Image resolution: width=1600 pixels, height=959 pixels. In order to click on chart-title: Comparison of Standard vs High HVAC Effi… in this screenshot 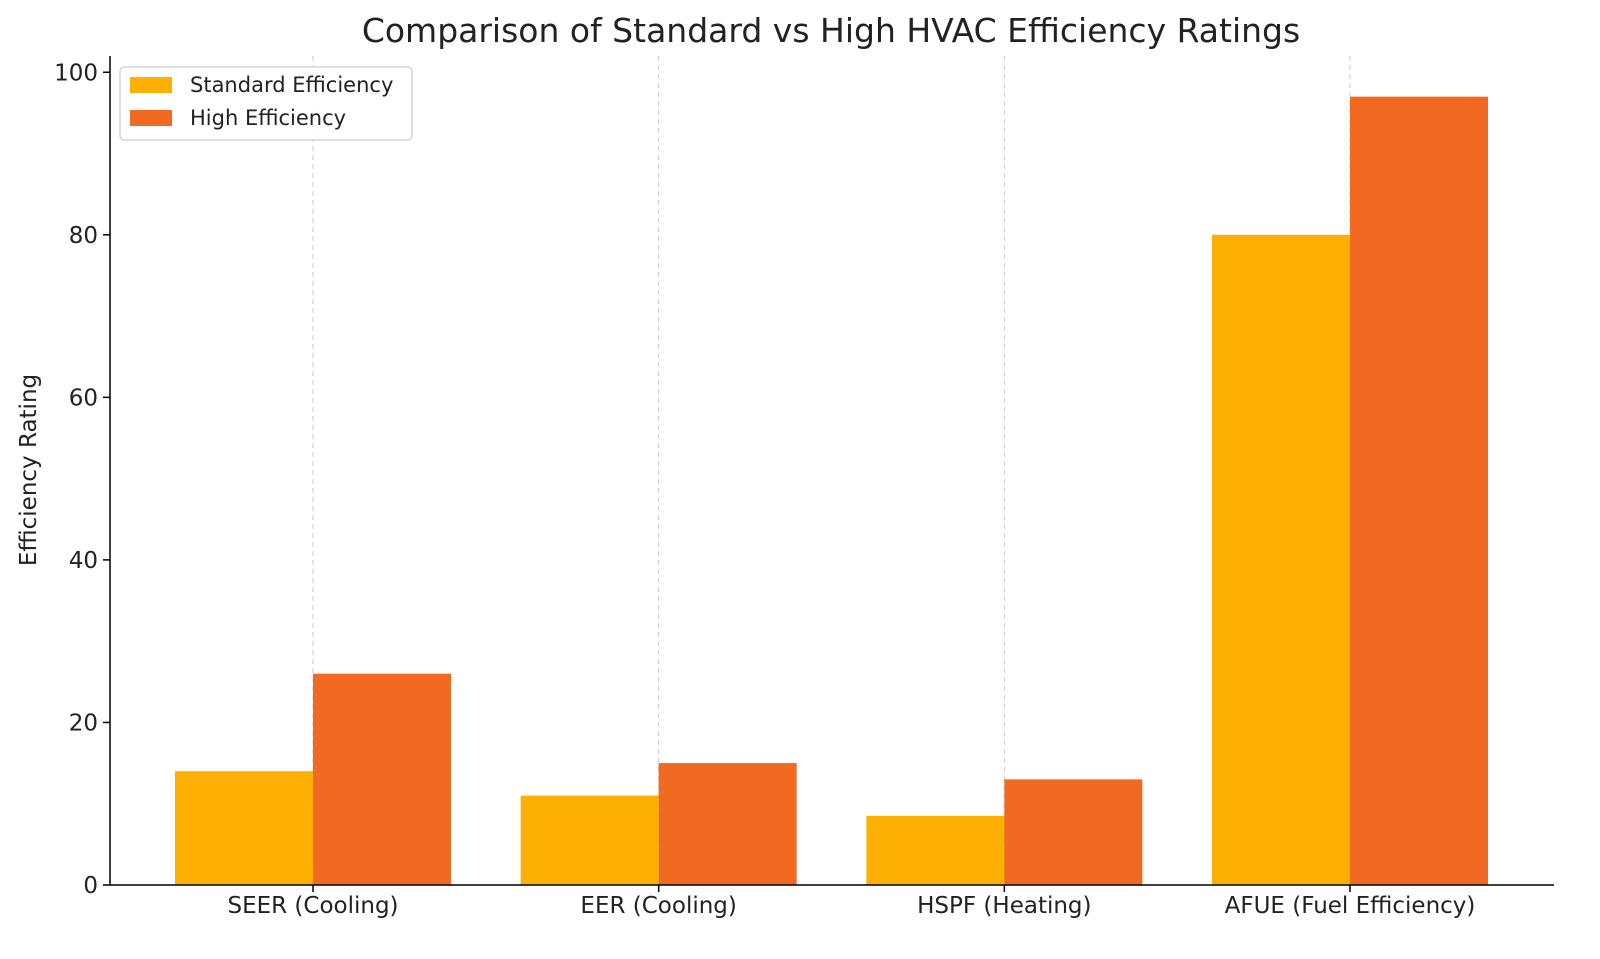, I will do `click(831, 30)`.